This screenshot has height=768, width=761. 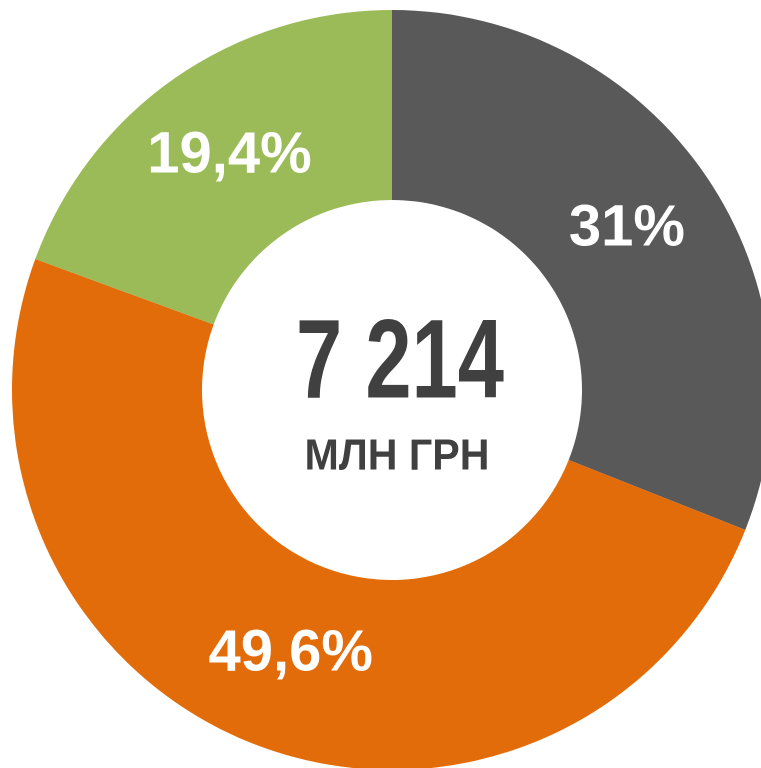 What do you see at coordinates (229, 152) in the screenshot?
I see `value-label: 19,4%` at bounding box center [229, 152].